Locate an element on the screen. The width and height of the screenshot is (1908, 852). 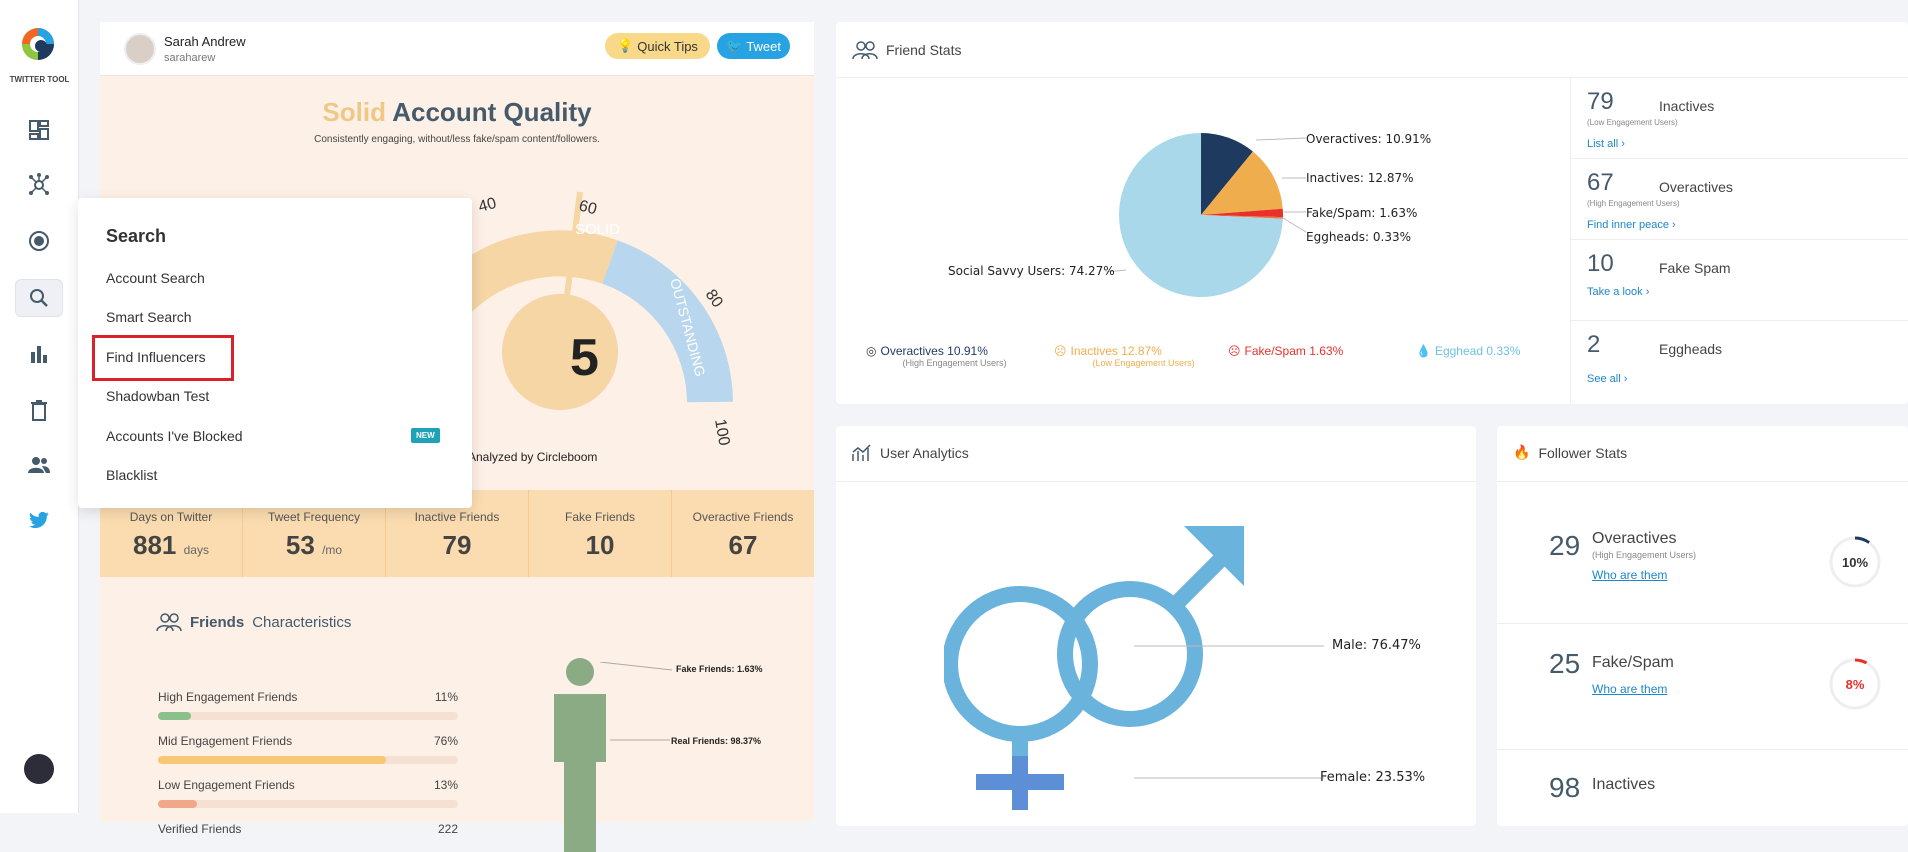
tweet-button: 🐦 Tweet is located at coordinates (753, 46).